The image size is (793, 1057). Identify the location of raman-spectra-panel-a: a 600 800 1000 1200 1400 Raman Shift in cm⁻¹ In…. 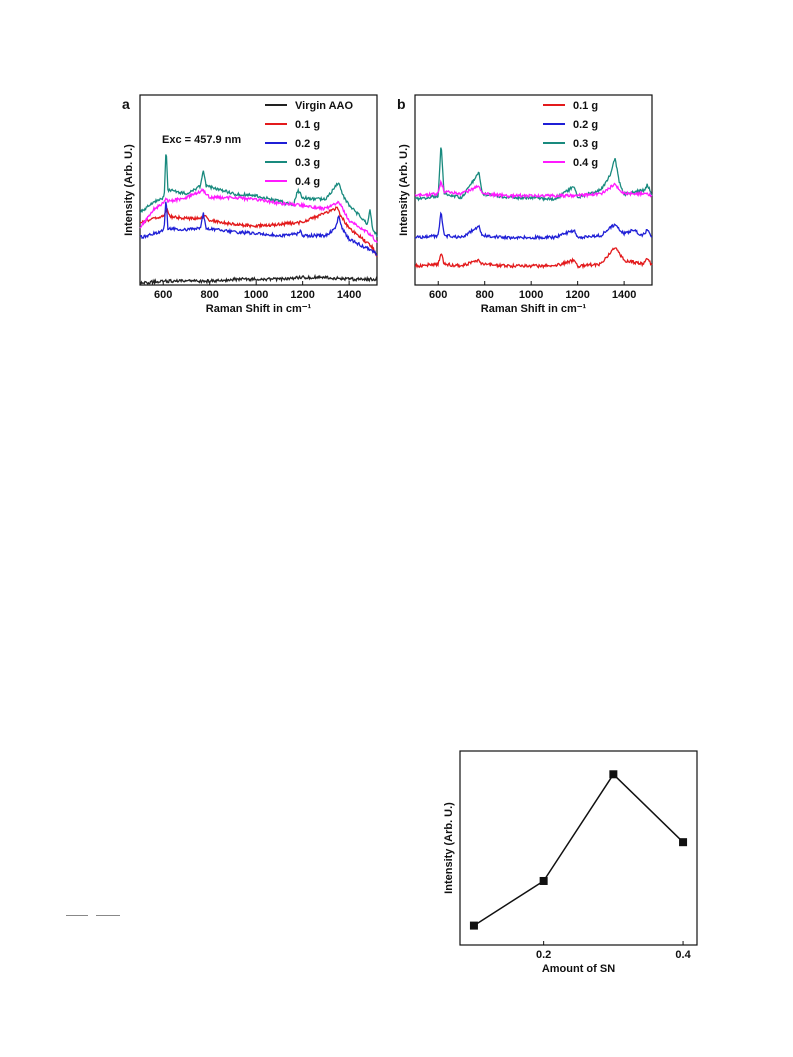
(250, 205).